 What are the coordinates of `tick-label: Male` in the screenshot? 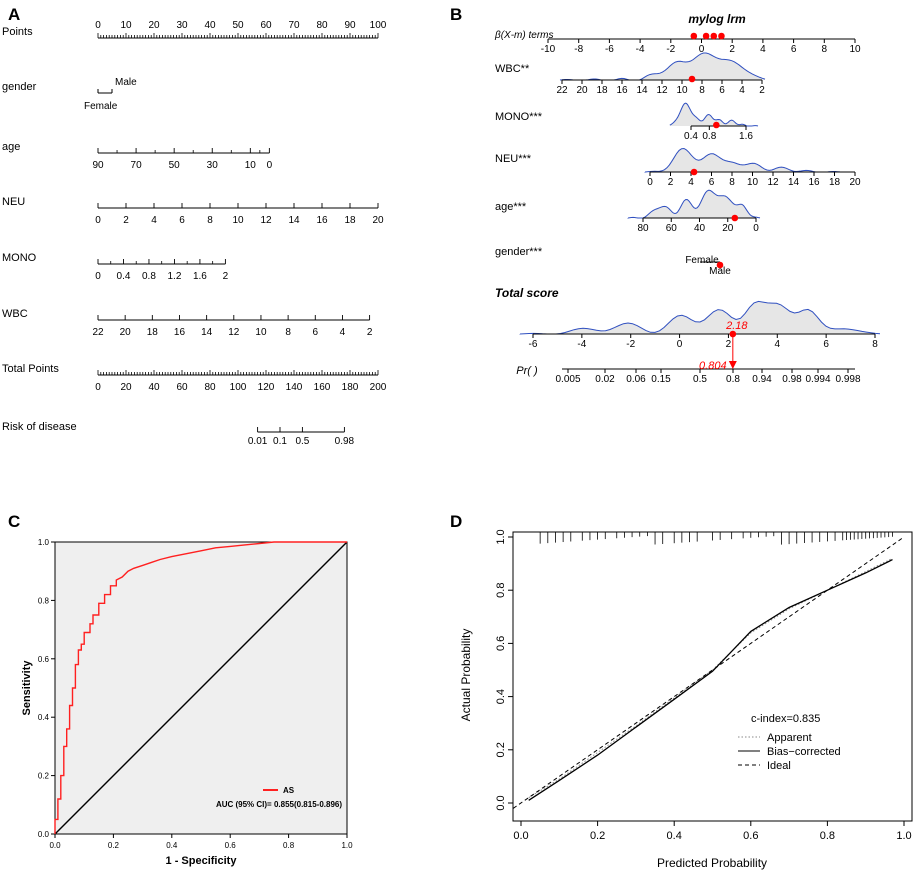 It's located at (126, 82).